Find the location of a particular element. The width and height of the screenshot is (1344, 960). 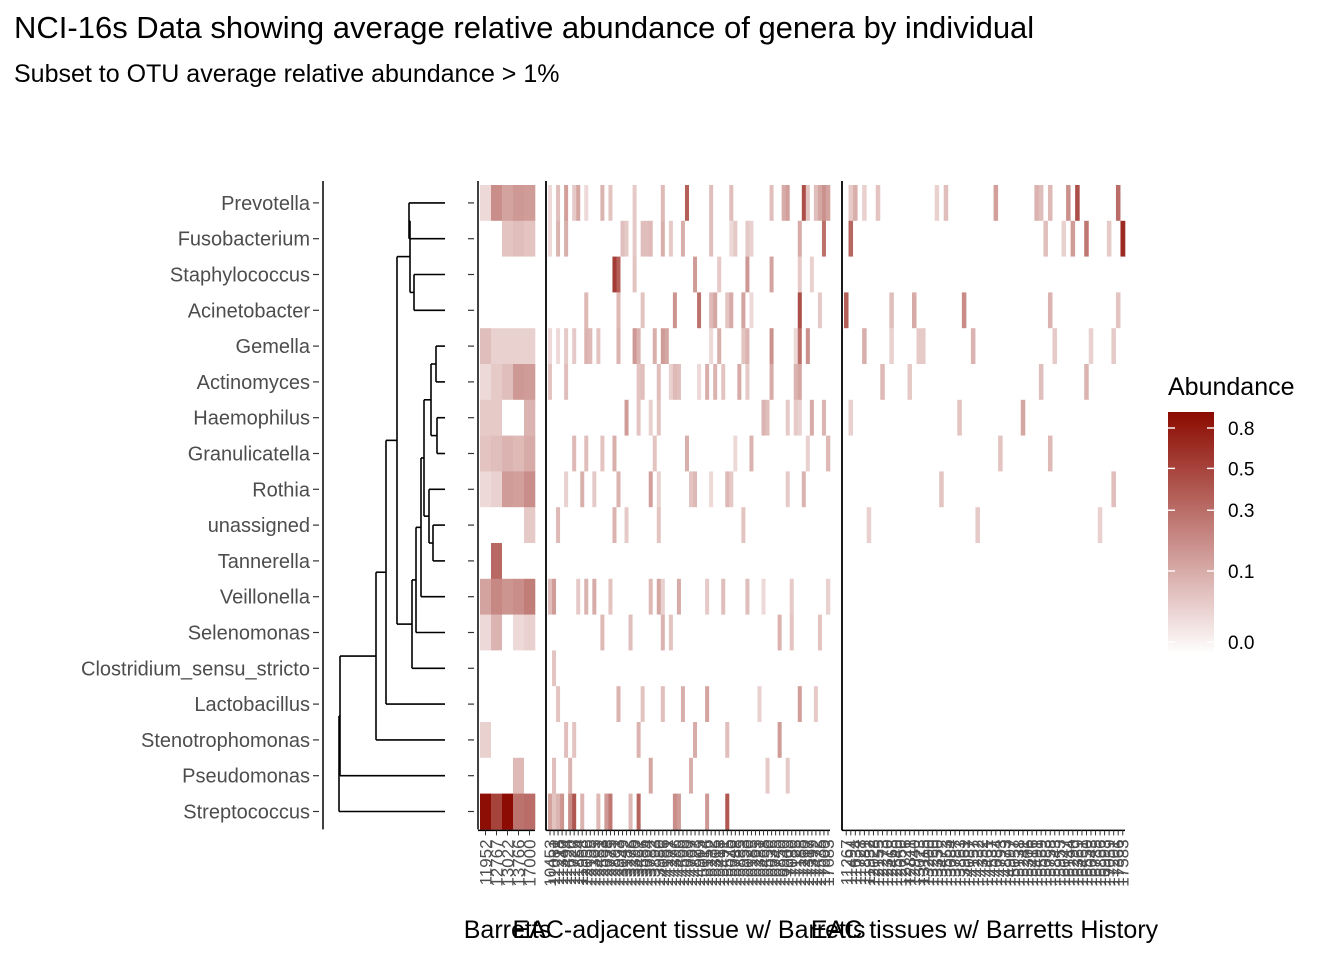

sample-label: 16369 is located at coordinates (1077, 862).